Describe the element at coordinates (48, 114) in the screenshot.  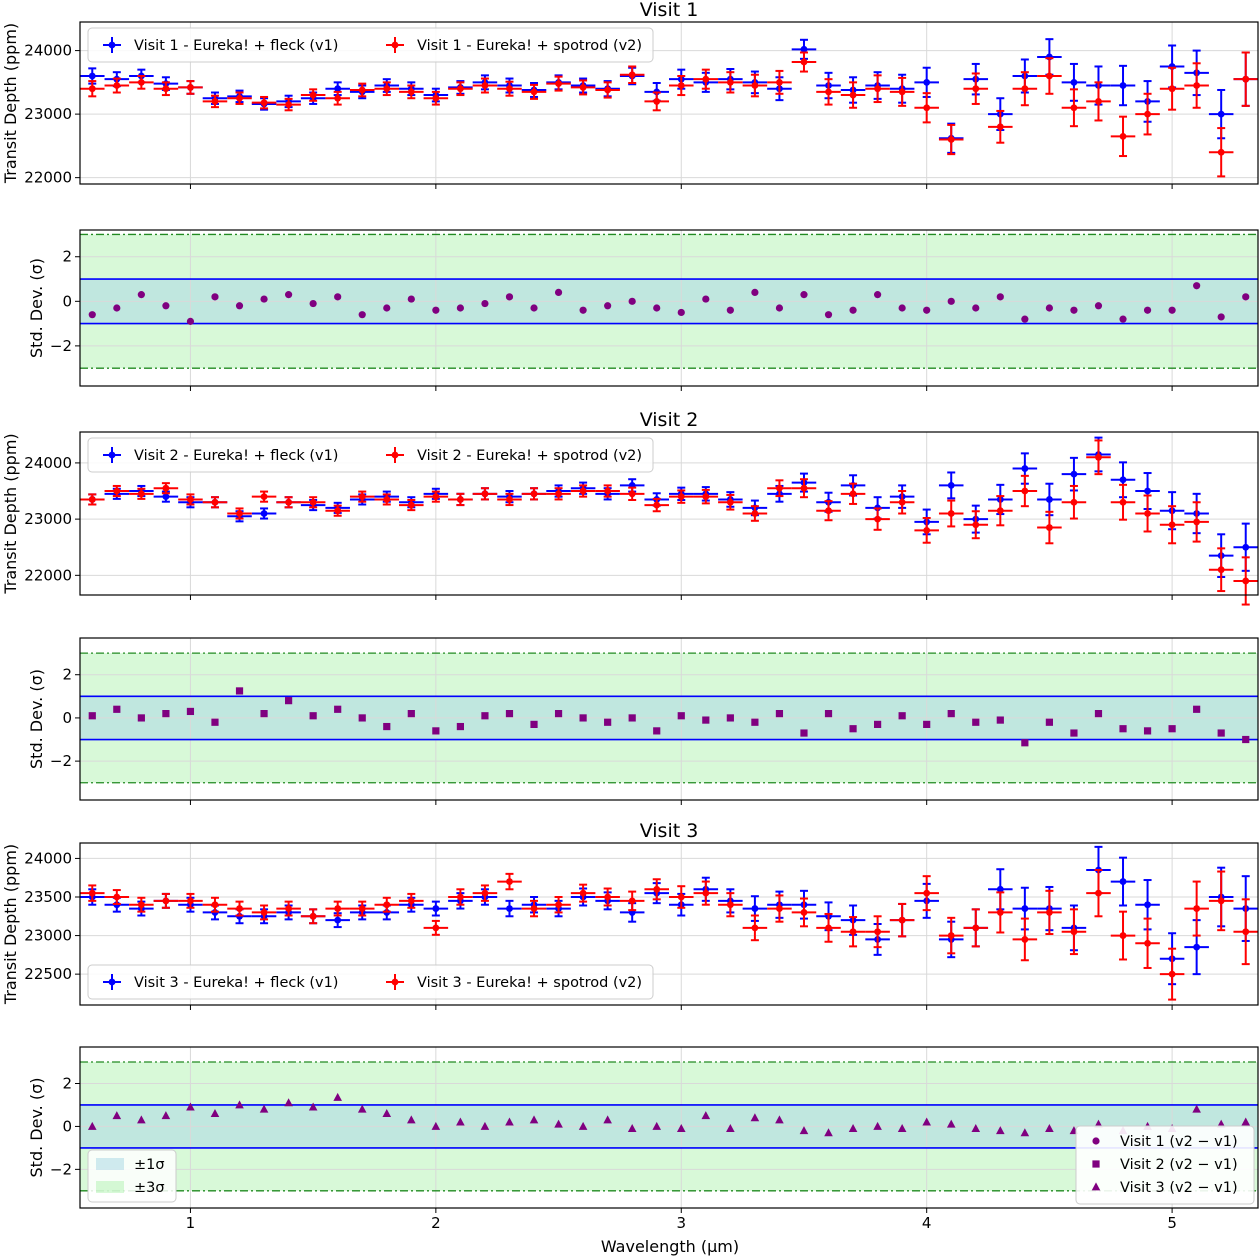
I see `y-tick-label: 23000` at that location.